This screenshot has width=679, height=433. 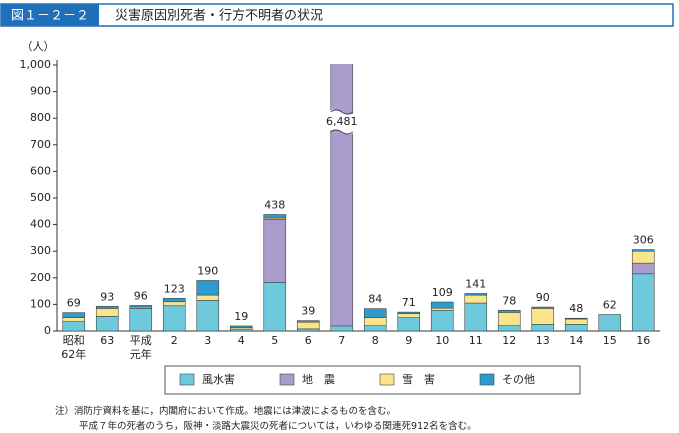 I want to click on total-label: 62, so click(x=610, y=305).